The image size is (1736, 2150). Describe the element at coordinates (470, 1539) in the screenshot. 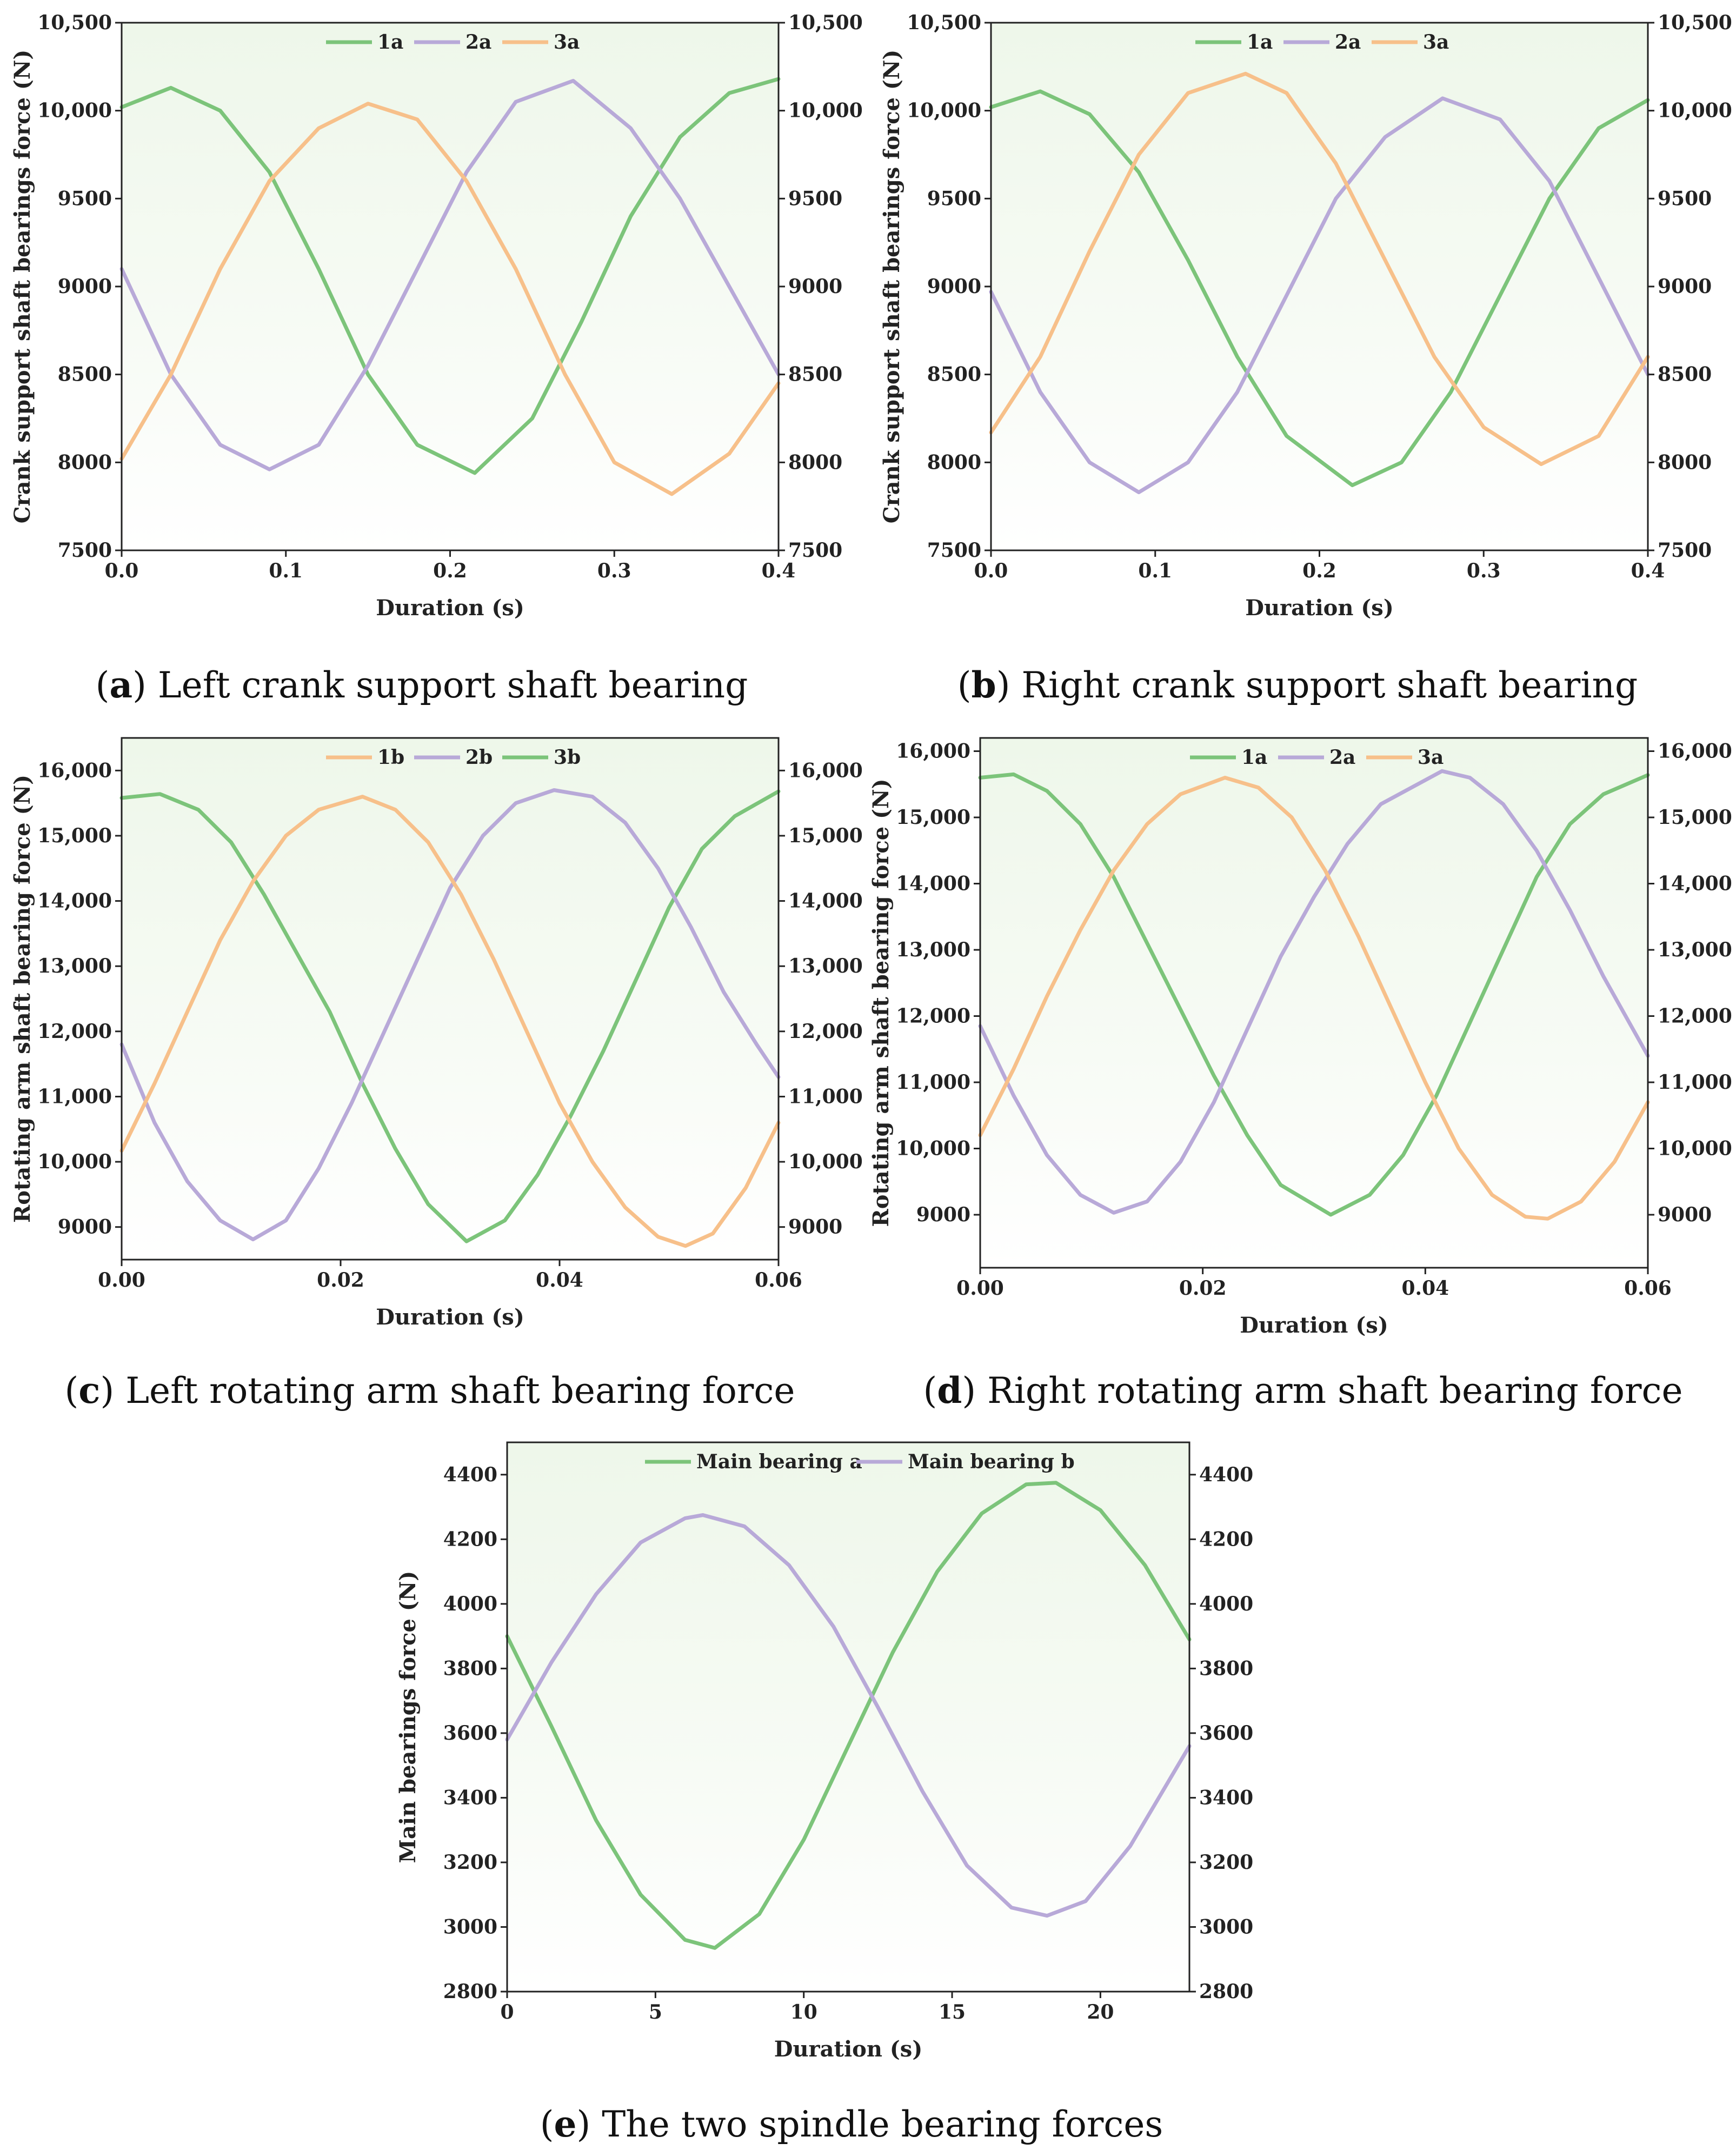

I see `y-tick-label-left: 4200` at that location.